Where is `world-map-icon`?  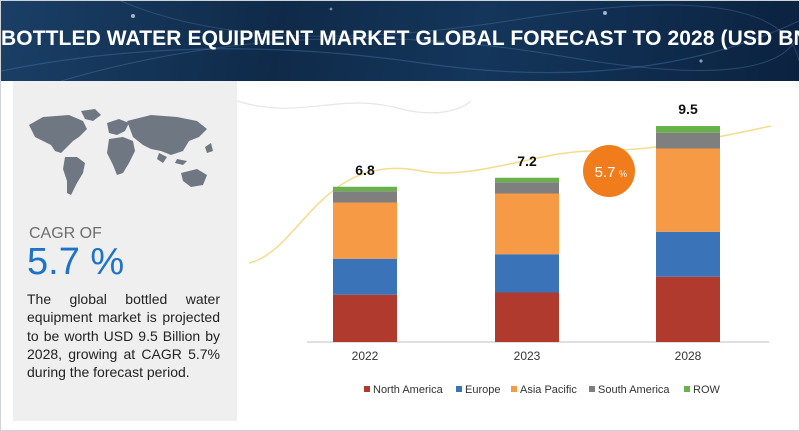 world-map-icon is located at coordinates (121, 152).